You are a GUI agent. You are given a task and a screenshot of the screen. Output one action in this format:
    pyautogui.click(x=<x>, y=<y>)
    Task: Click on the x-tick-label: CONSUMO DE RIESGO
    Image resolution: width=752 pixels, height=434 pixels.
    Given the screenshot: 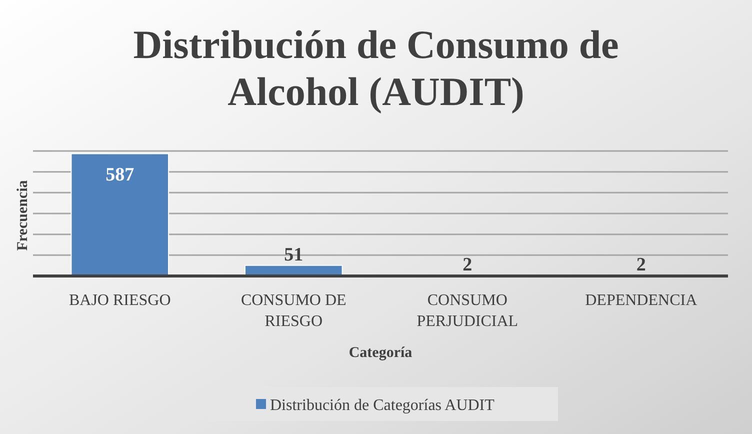 What is the action you would take?
    pyautogui.click(x=293, y=311)
    